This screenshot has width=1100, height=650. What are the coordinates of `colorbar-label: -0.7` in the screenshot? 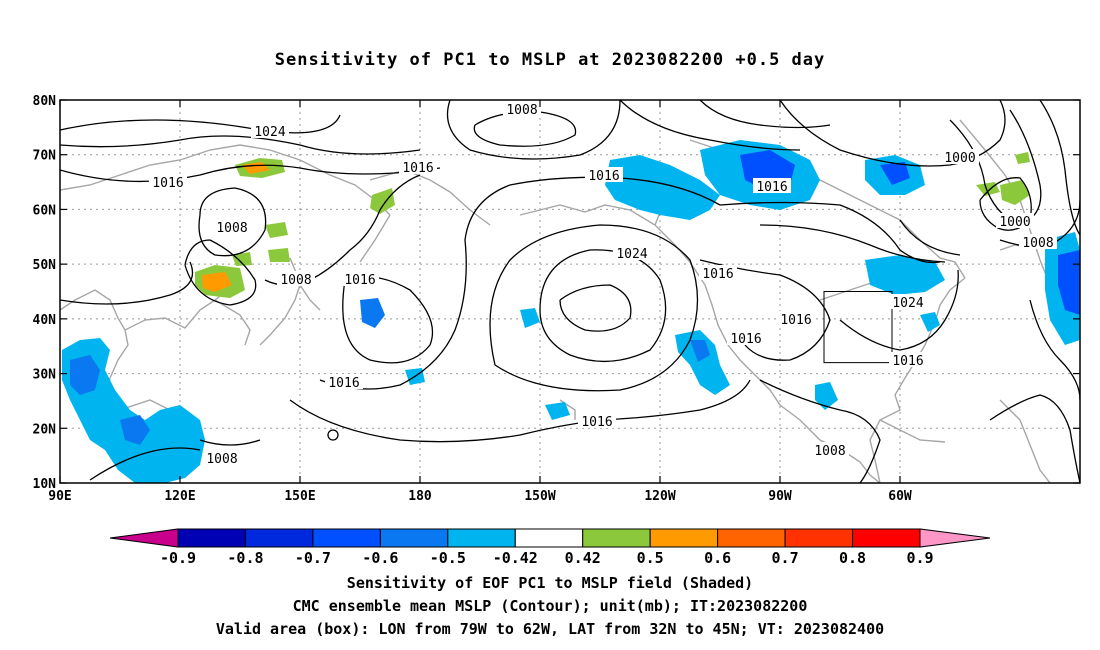 It's located at (313, 558).